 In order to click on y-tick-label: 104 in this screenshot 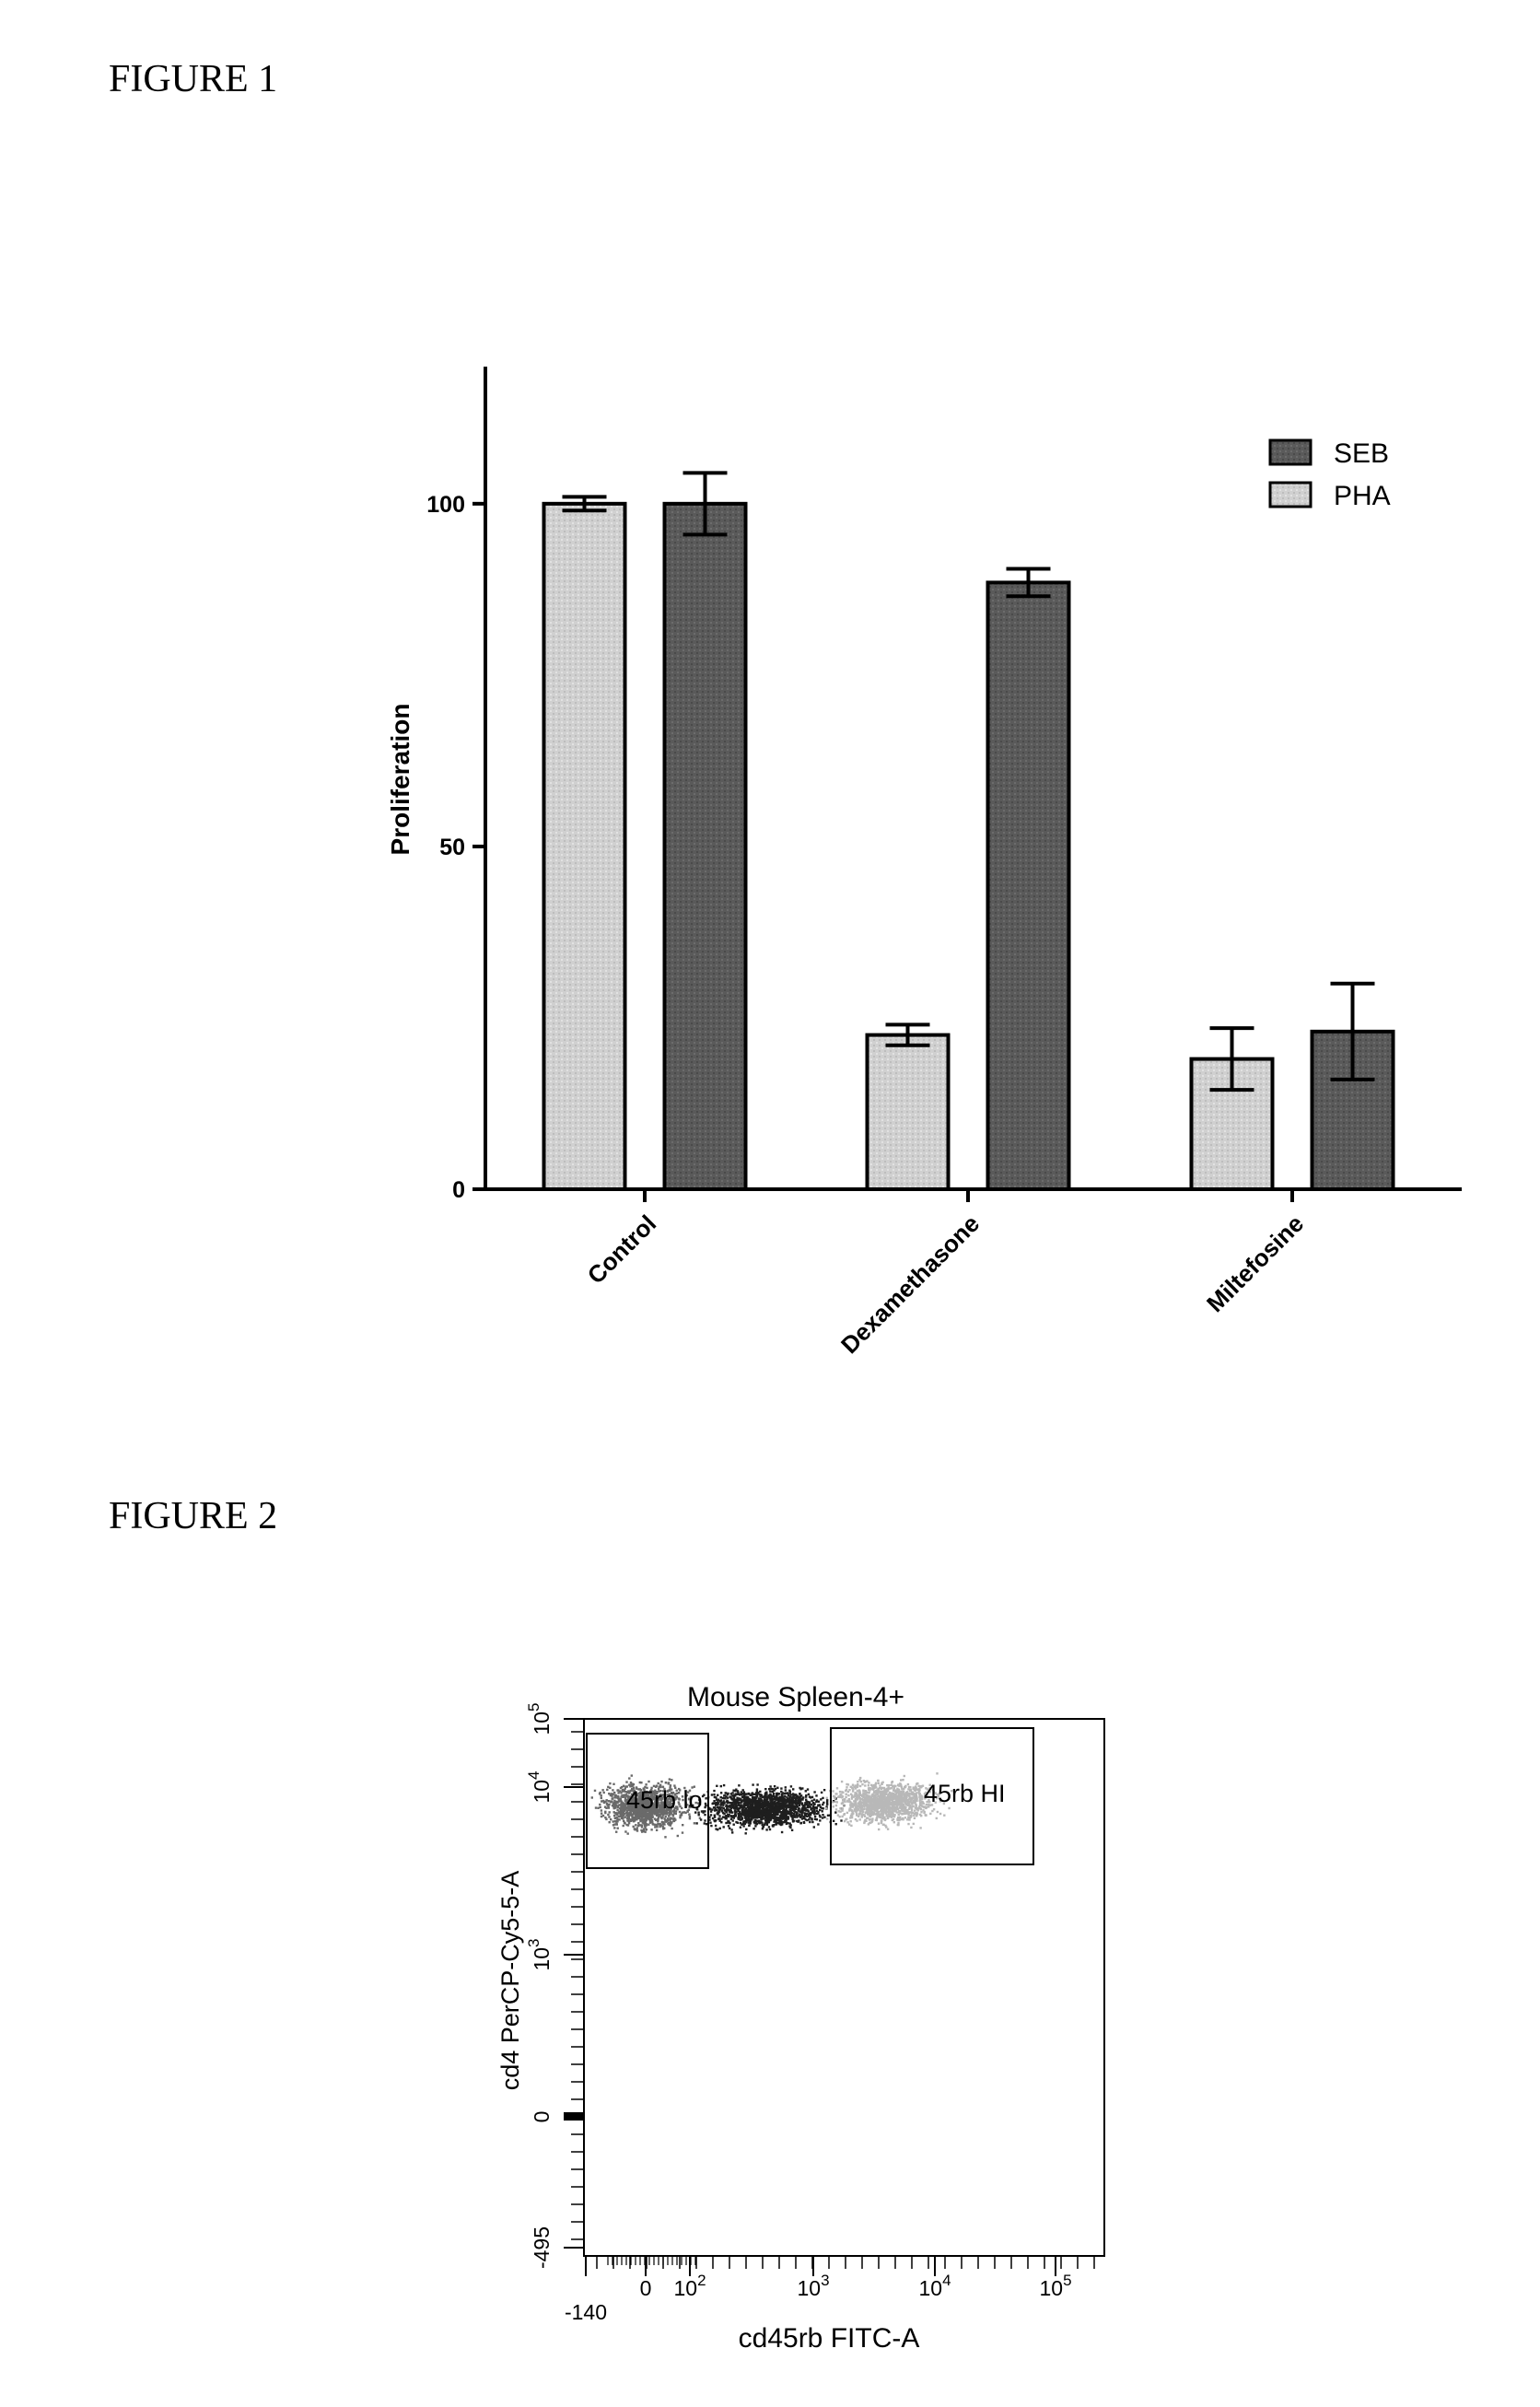, I will do `click(539, 1786)`.